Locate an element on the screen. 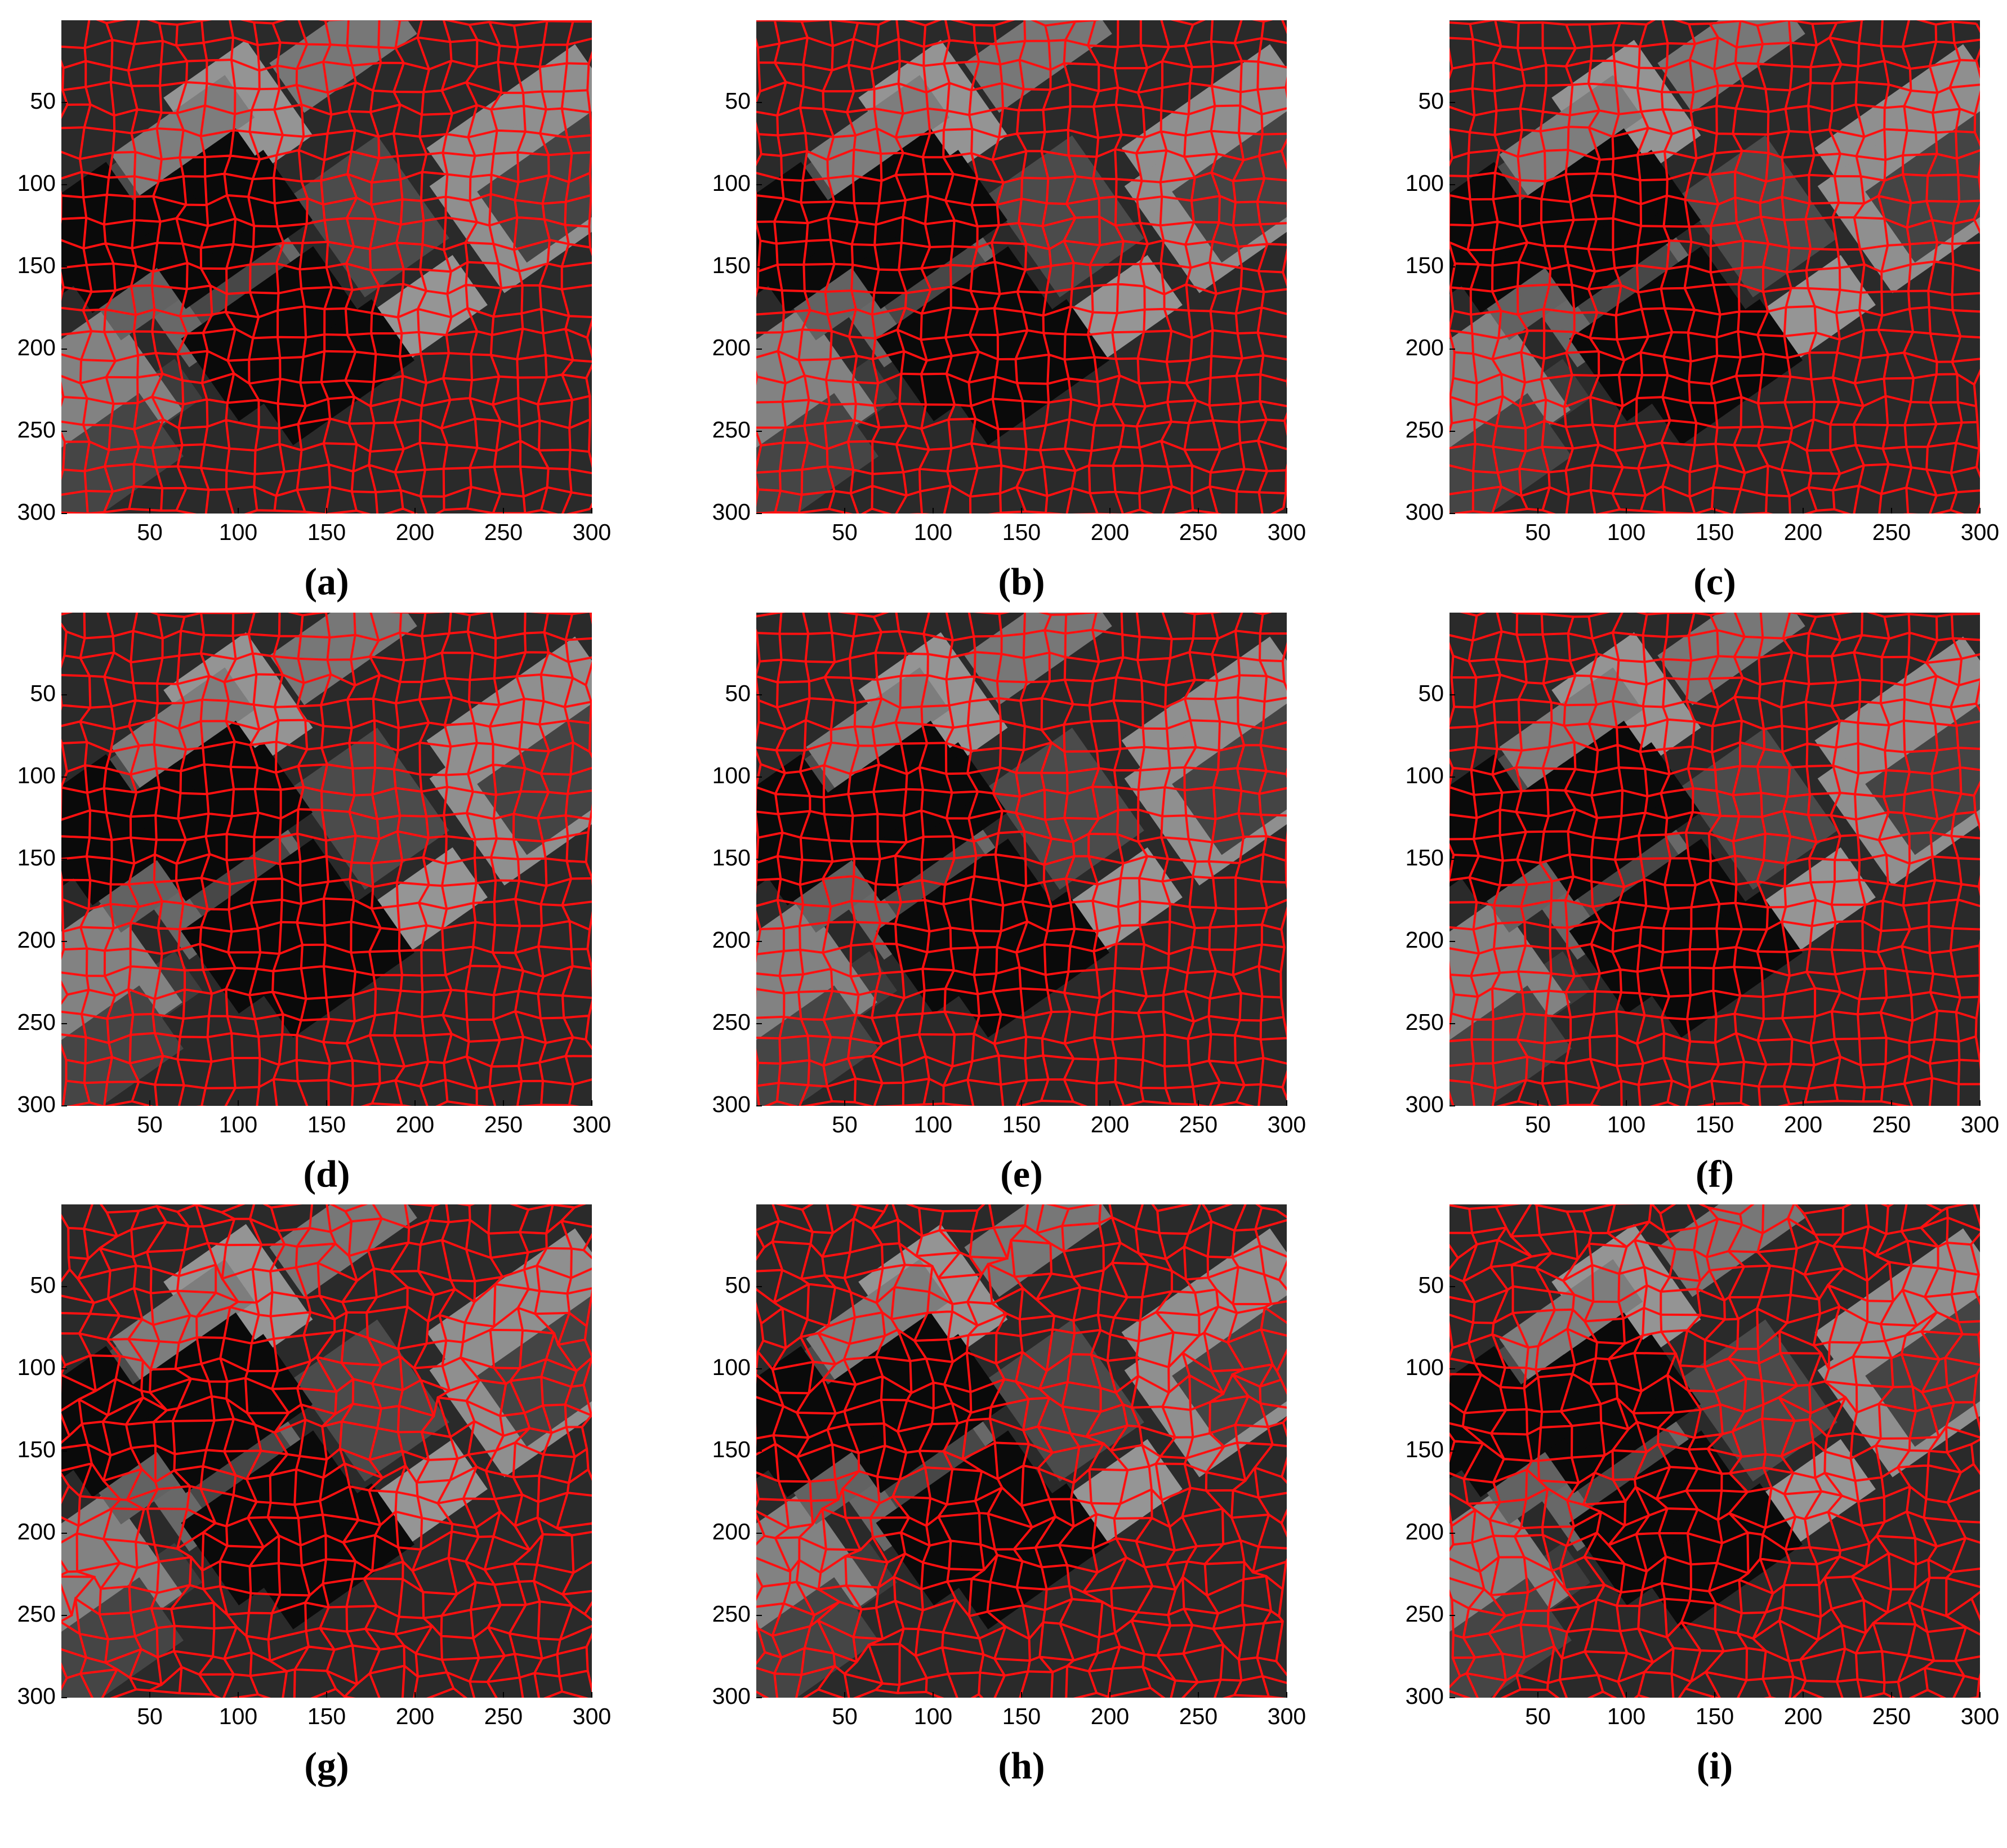 The image size is (2007, 1848). panel: 50 100 150 200 250 300 50 100 150 200 250 300 (h) is located at coordinates (1009, 1496).